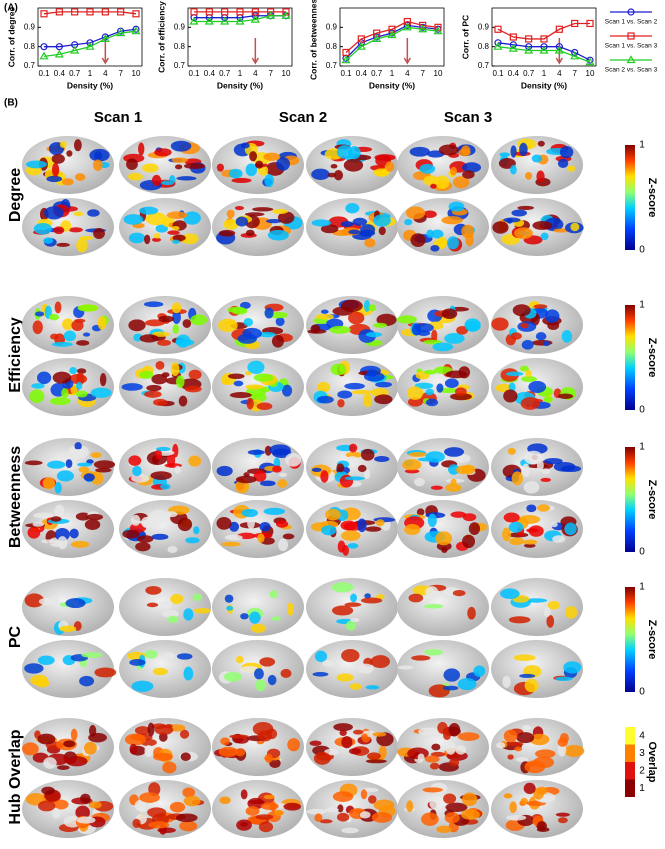  I want to click on y-tick-label: 0.7, so click(30, 65).